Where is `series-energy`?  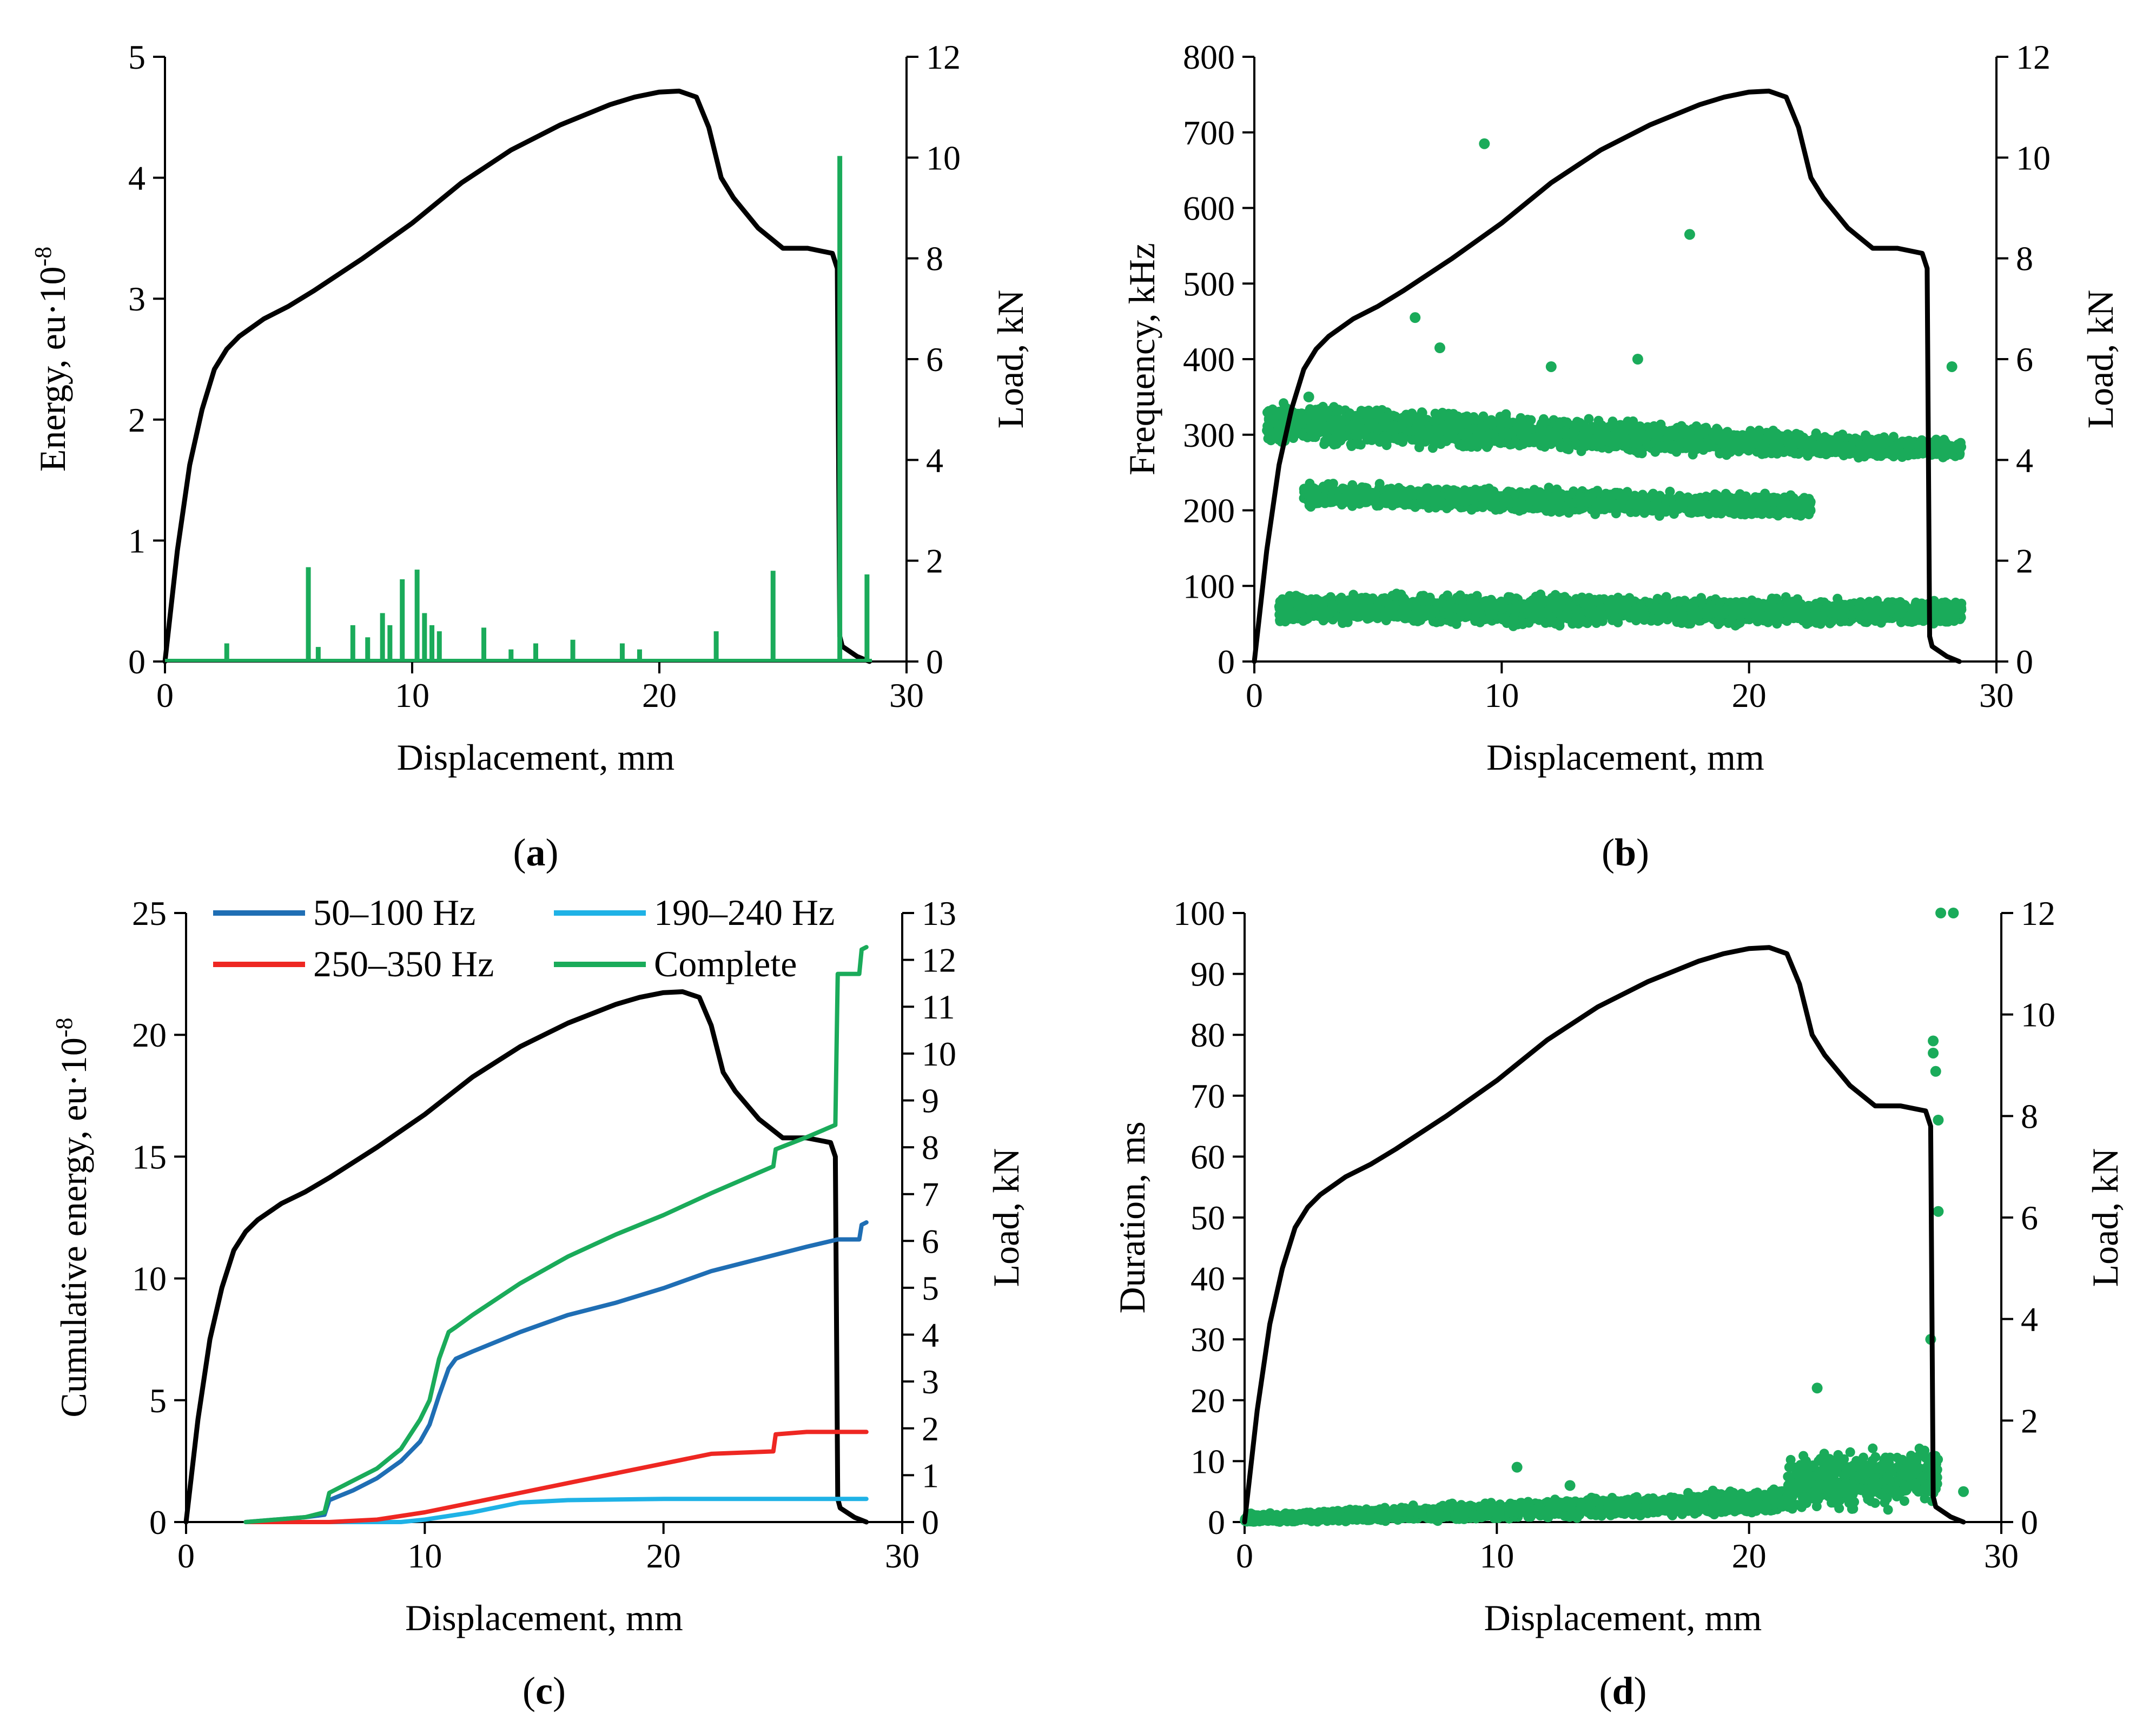
series-energy is located at coordinates (518, 409).